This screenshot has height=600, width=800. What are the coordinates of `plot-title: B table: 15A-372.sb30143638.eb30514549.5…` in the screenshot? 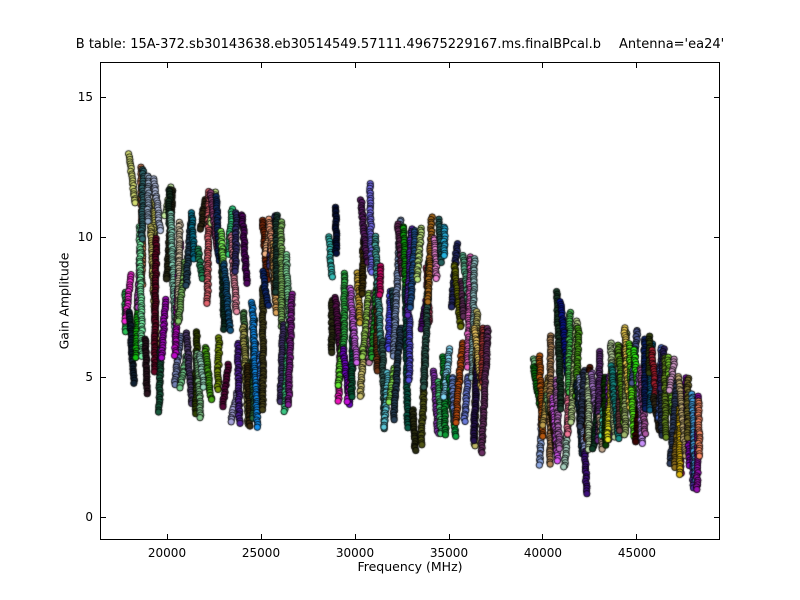 It's located at (338, 44).